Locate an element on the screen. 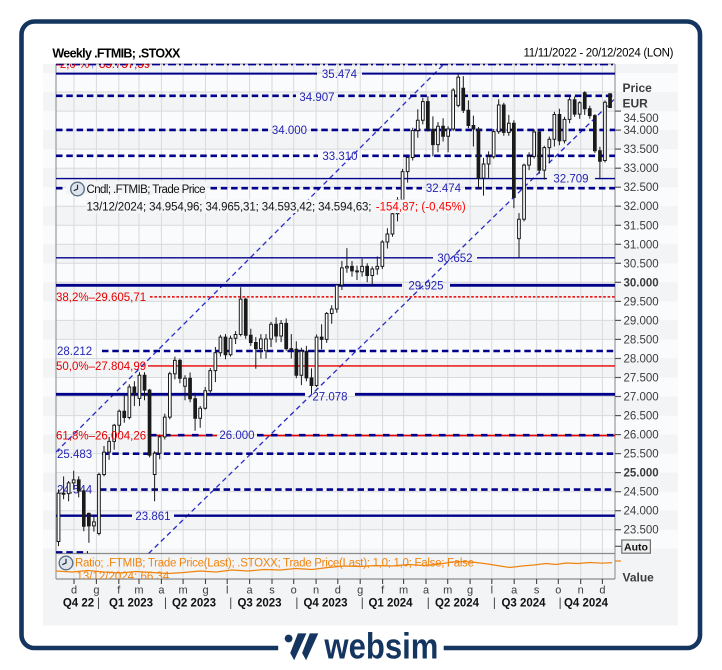 Image resolution: width=722 pixels, height=670 pixels. svg-text: 61,8%–26.004,26 is located at coordinates (101, 436).